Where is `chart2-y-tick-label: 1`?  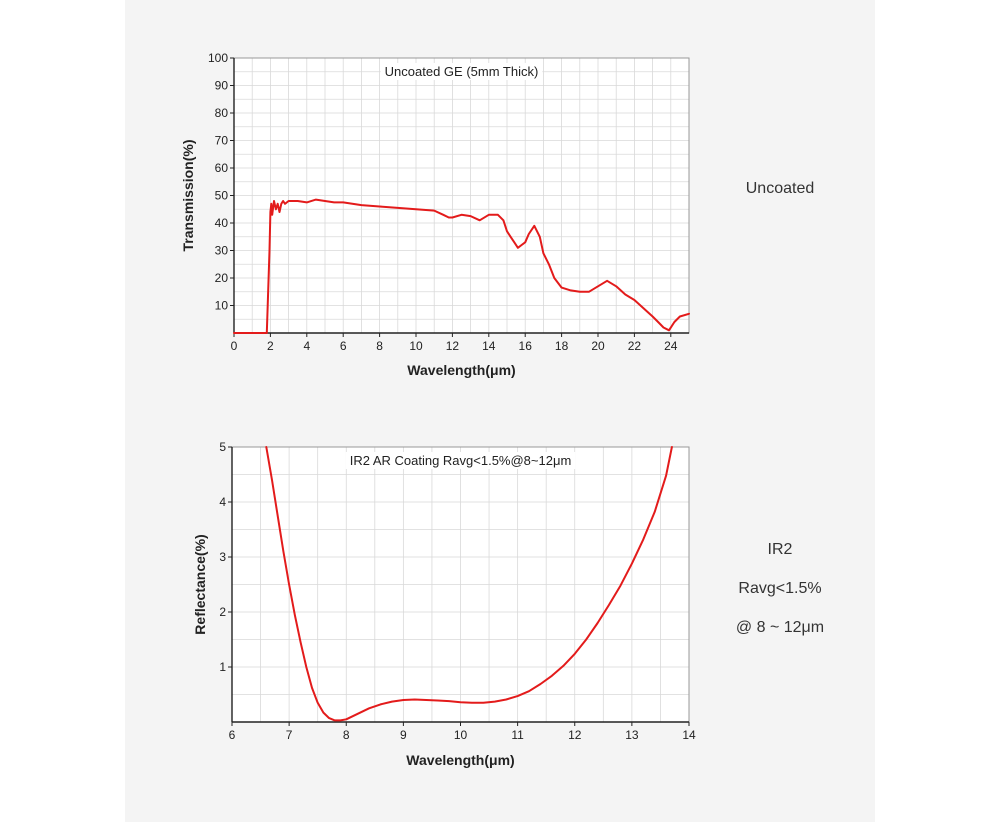 chart2-y-tick-label: 1 is located at coordinates (222, 667).